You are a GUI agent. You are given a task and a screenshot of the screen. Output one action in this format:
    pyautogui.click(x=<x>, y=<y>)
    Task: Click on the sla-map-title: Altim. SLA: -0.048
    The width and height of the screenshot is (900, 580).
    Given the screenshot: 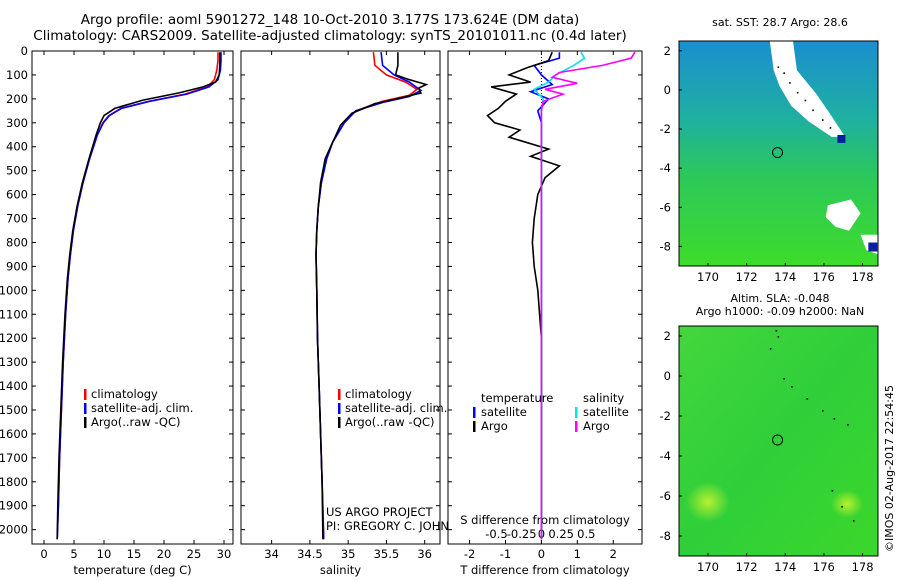 What is the action you would take?
    pyautogui.click(x=780, y=298)
    